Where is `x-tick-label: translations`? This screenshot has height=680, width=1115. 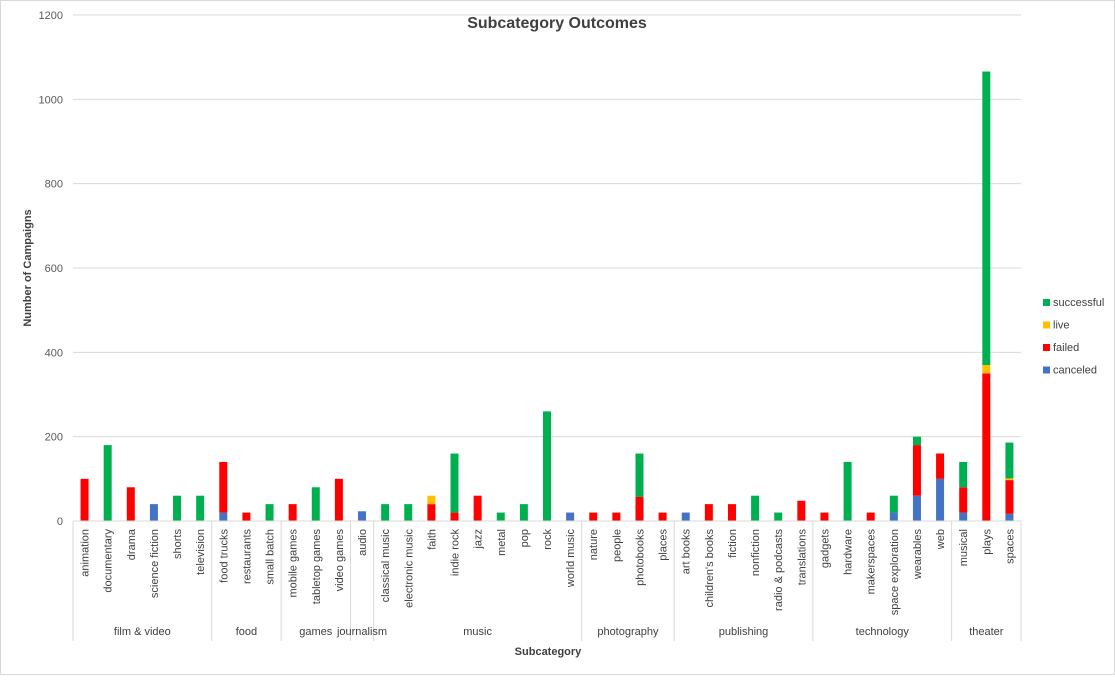
x-tick-label: translations is located at coordinates (802, 557).